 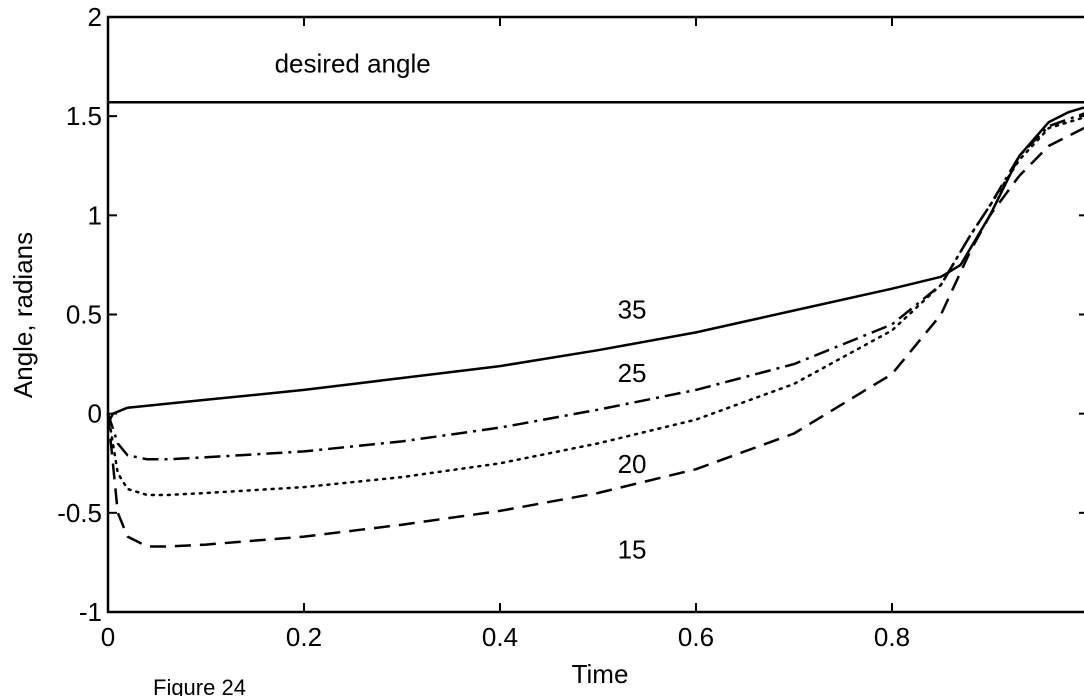 What do you see at coordinates (95, 414) in the screenshot?
I see `y-tick-label: 0` at bounding box center [95, 414].